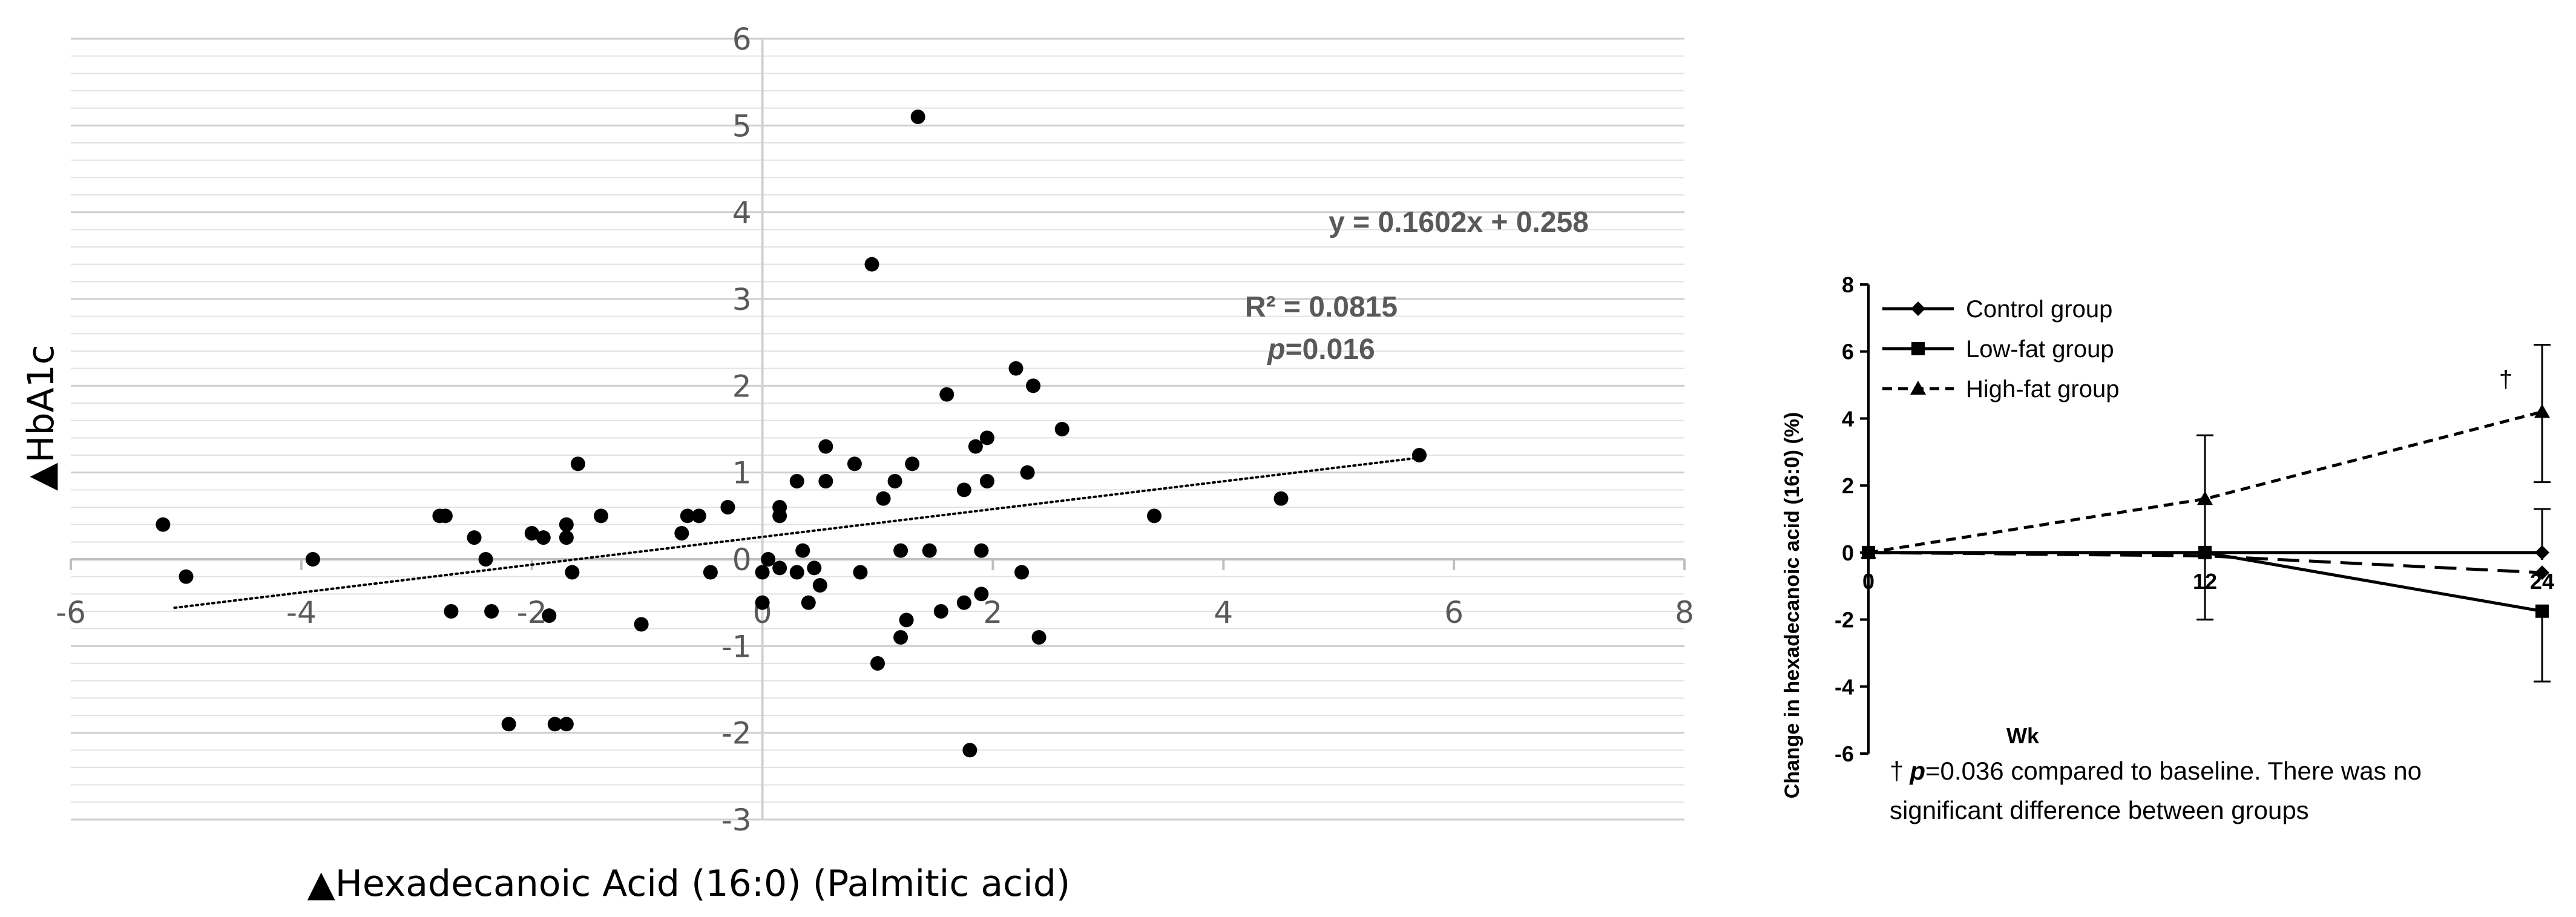  What do you see at coordinates (2542, 572) in the screenshot?
I see `long-dashed-marker` at bounding box center [2542, 572].